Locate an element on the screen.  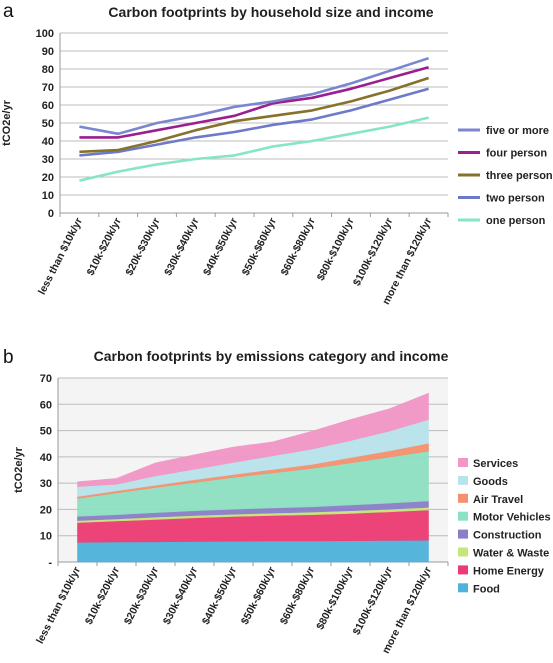
line-five-or-more-series is located at coordinates (254, 96).